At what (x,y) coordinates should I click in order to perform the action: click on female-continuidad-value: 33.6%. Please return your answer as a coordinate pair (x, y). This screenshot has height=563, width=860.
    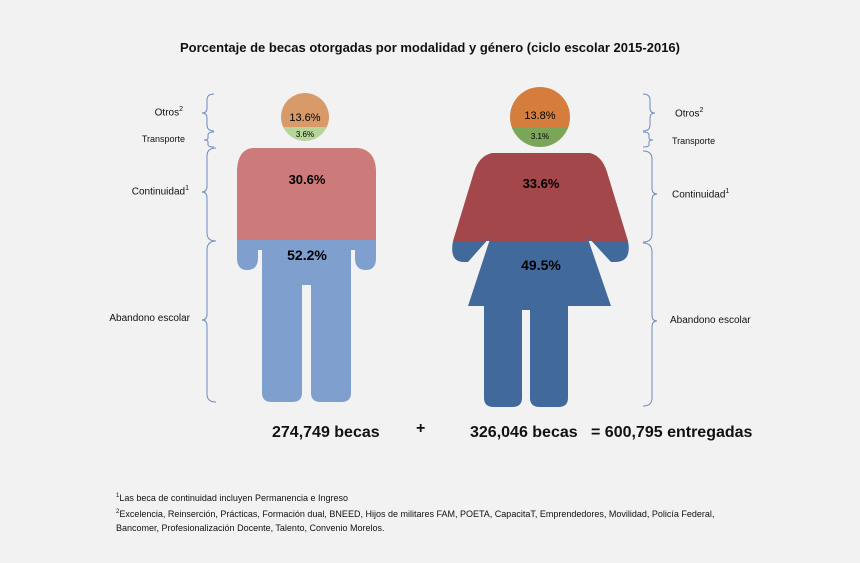
    Looking at the image, I should click on (541, 183).